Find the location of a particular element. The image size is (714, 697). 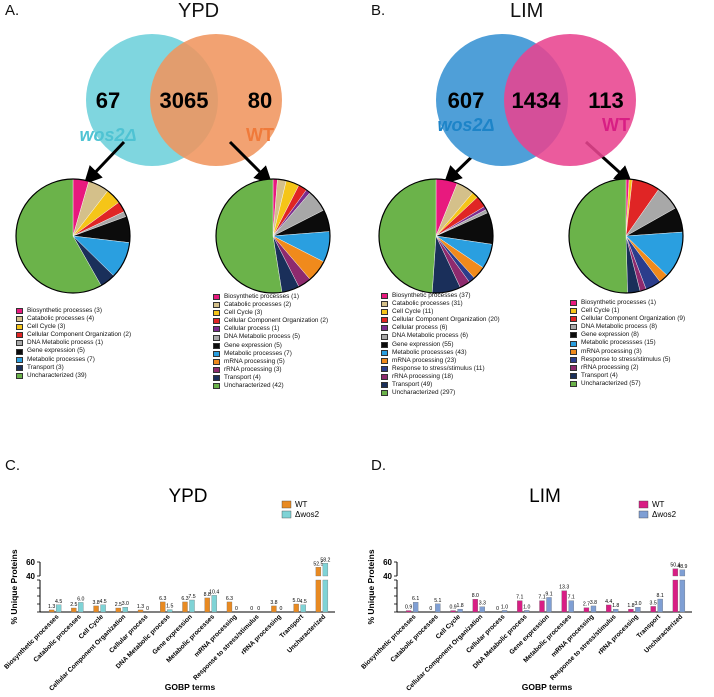

legend-label: Cell Cycle (3) is located at coordinates (46, 327).